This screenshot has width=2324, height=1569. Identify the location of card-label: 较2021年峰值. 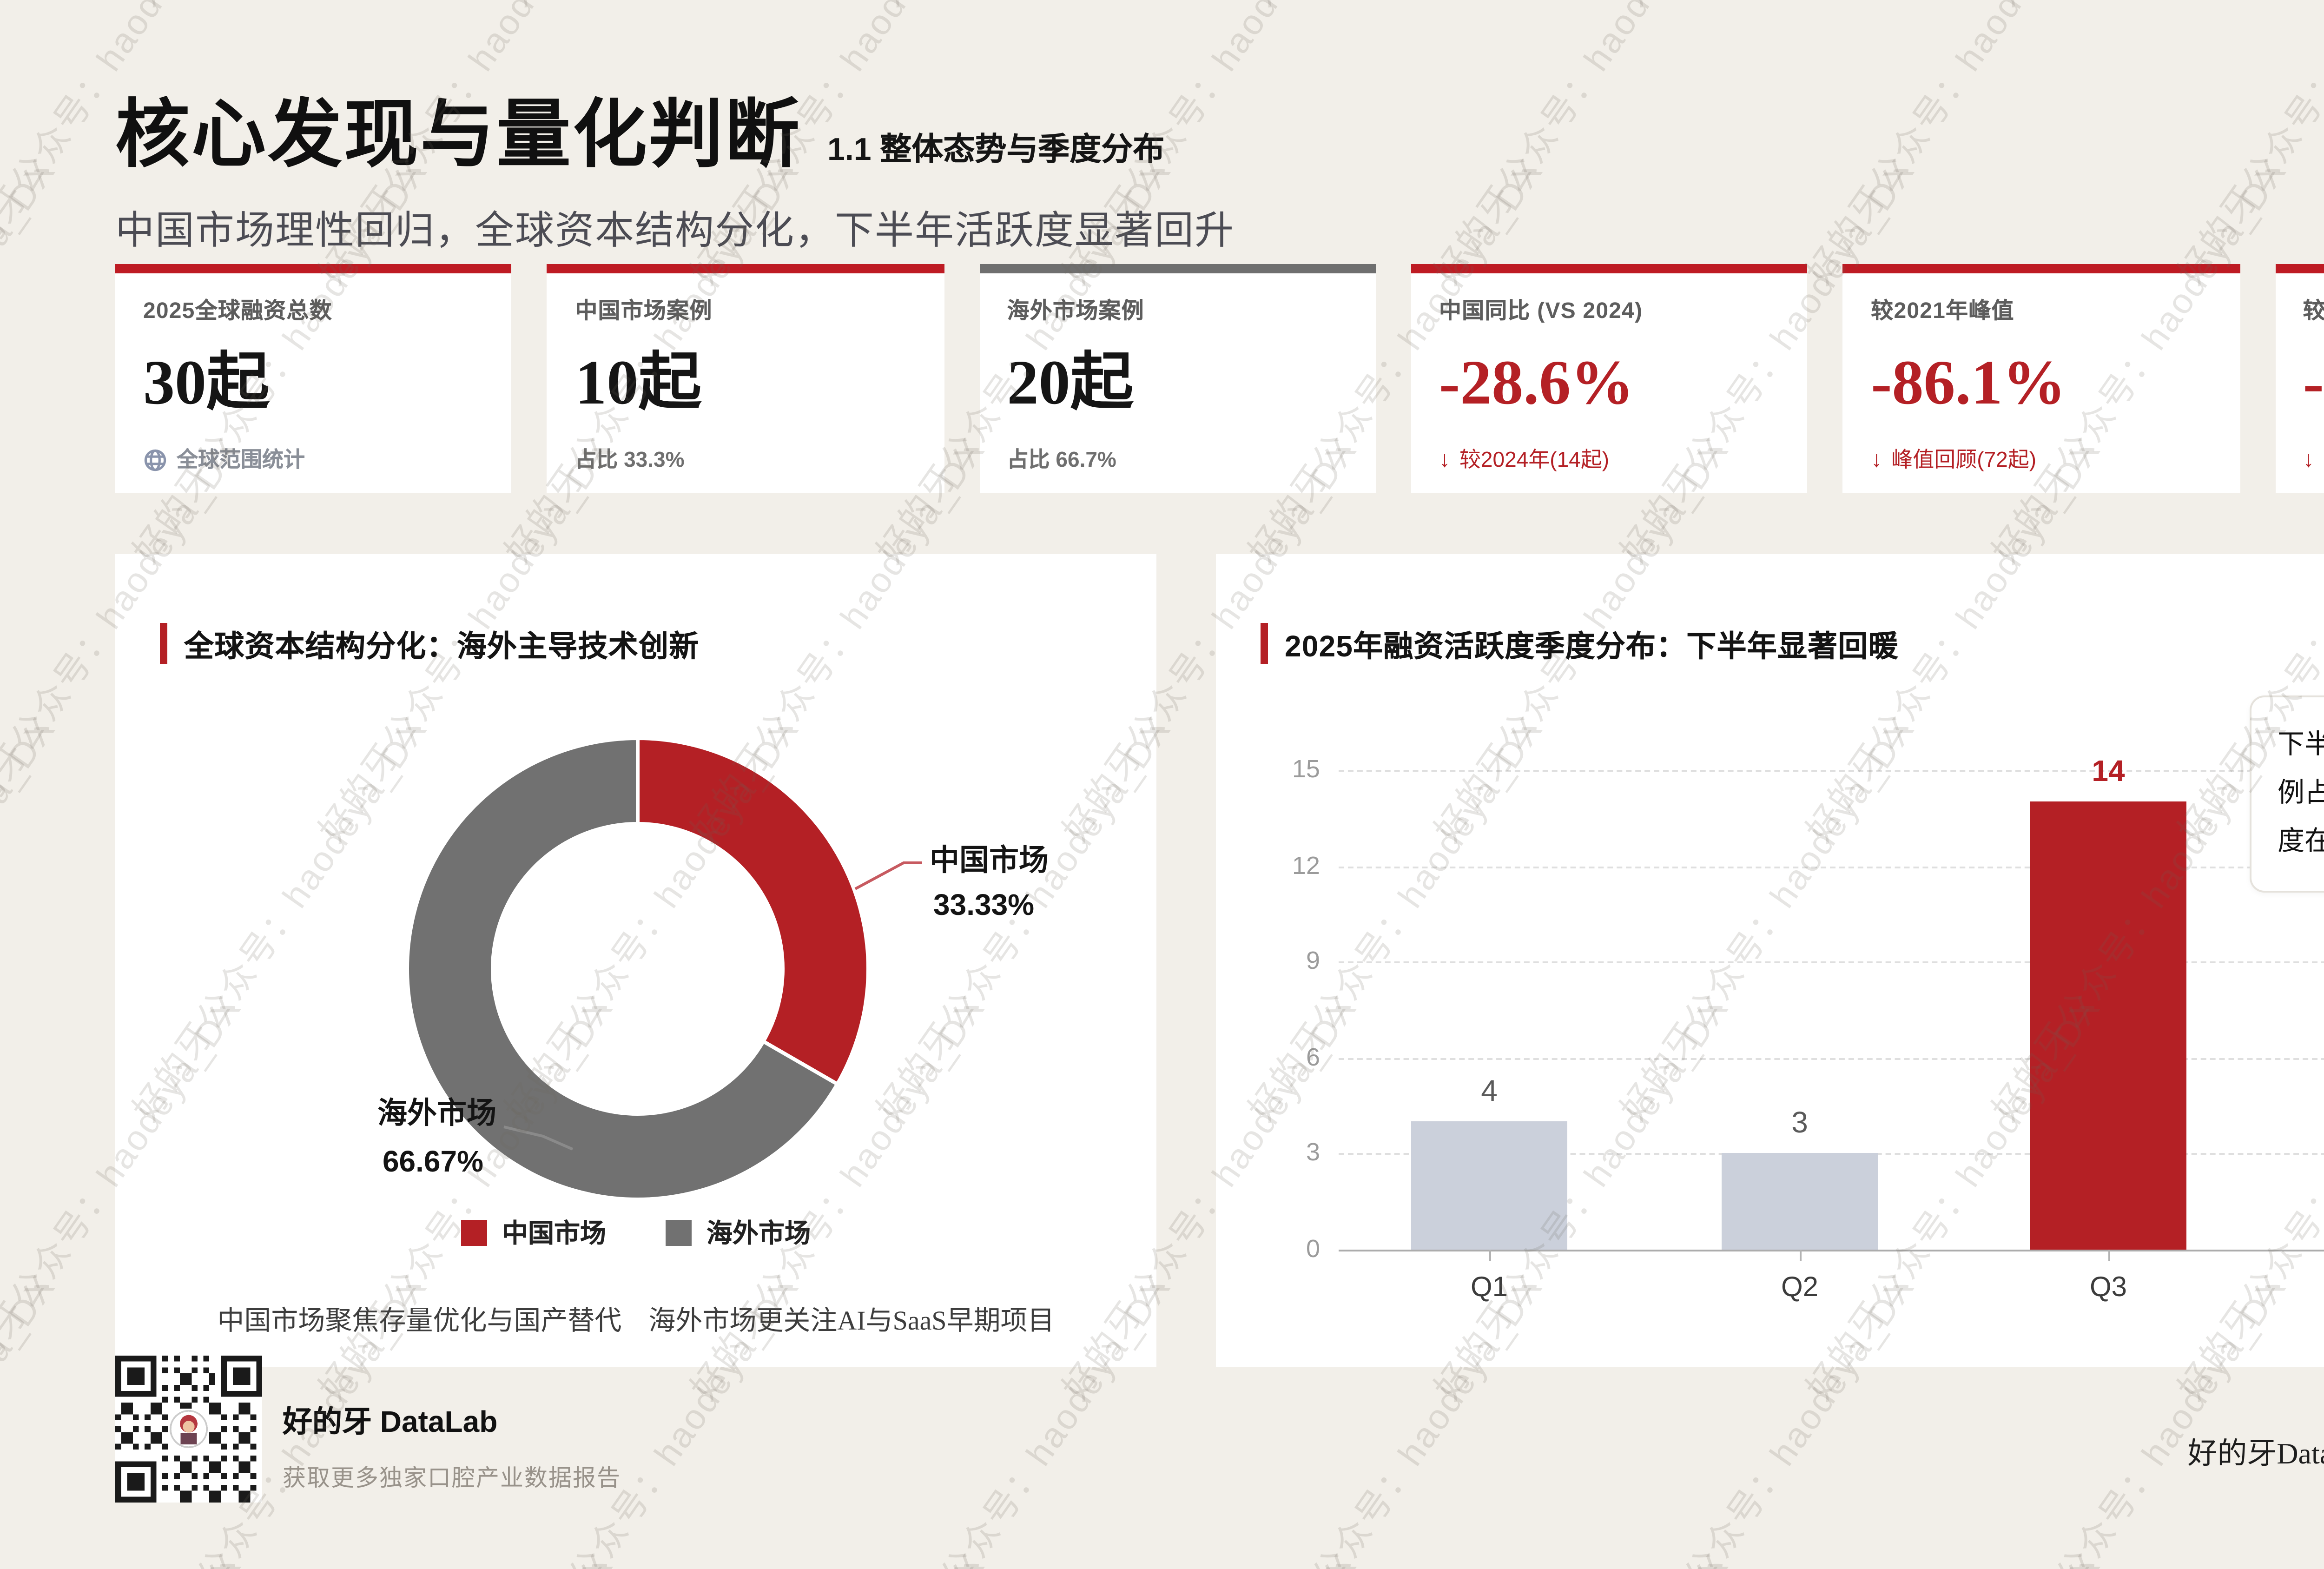
(1942, 311).